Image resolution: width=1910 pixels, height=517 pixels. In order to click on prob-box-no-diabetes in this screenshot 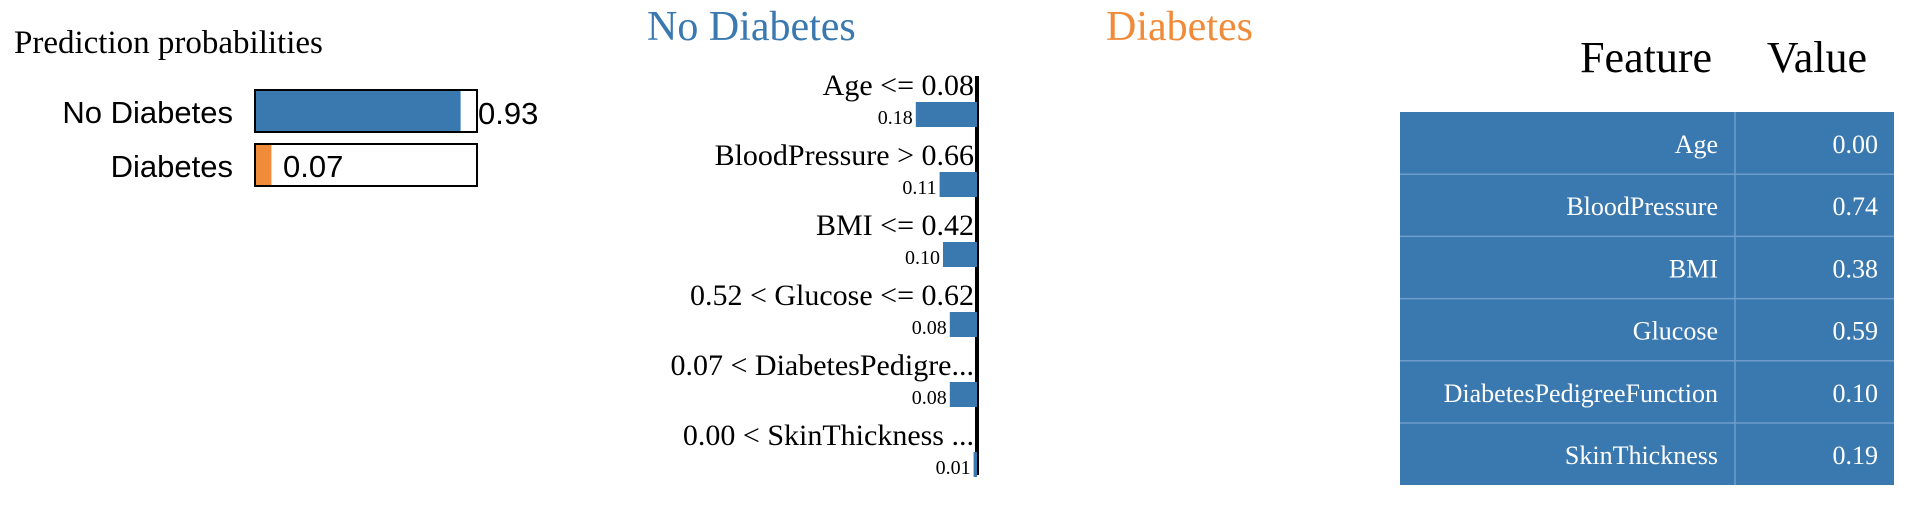, I will do `click(366, 111)`.